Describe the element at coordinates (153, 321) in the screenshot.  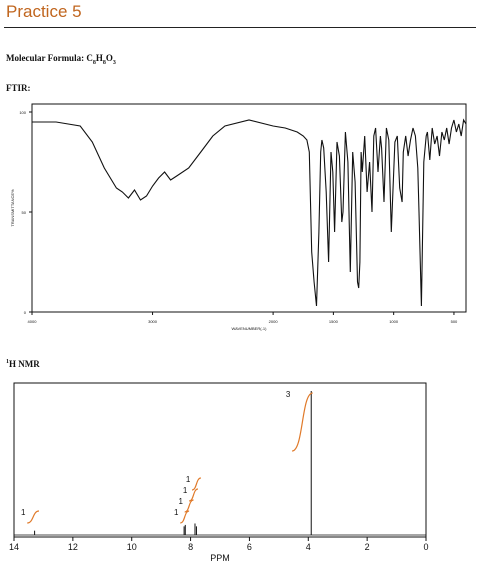
I see `ftir-x-tick-label: 3000` at that location.